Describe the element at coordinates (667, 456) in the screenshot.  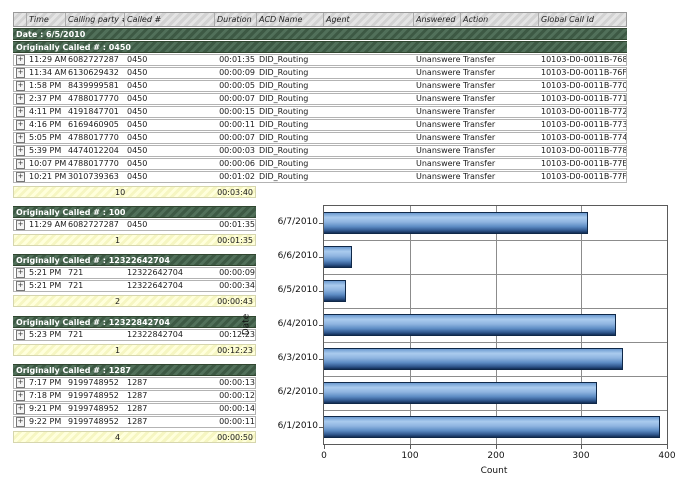
I see `x-tick-label: 400` at that location.